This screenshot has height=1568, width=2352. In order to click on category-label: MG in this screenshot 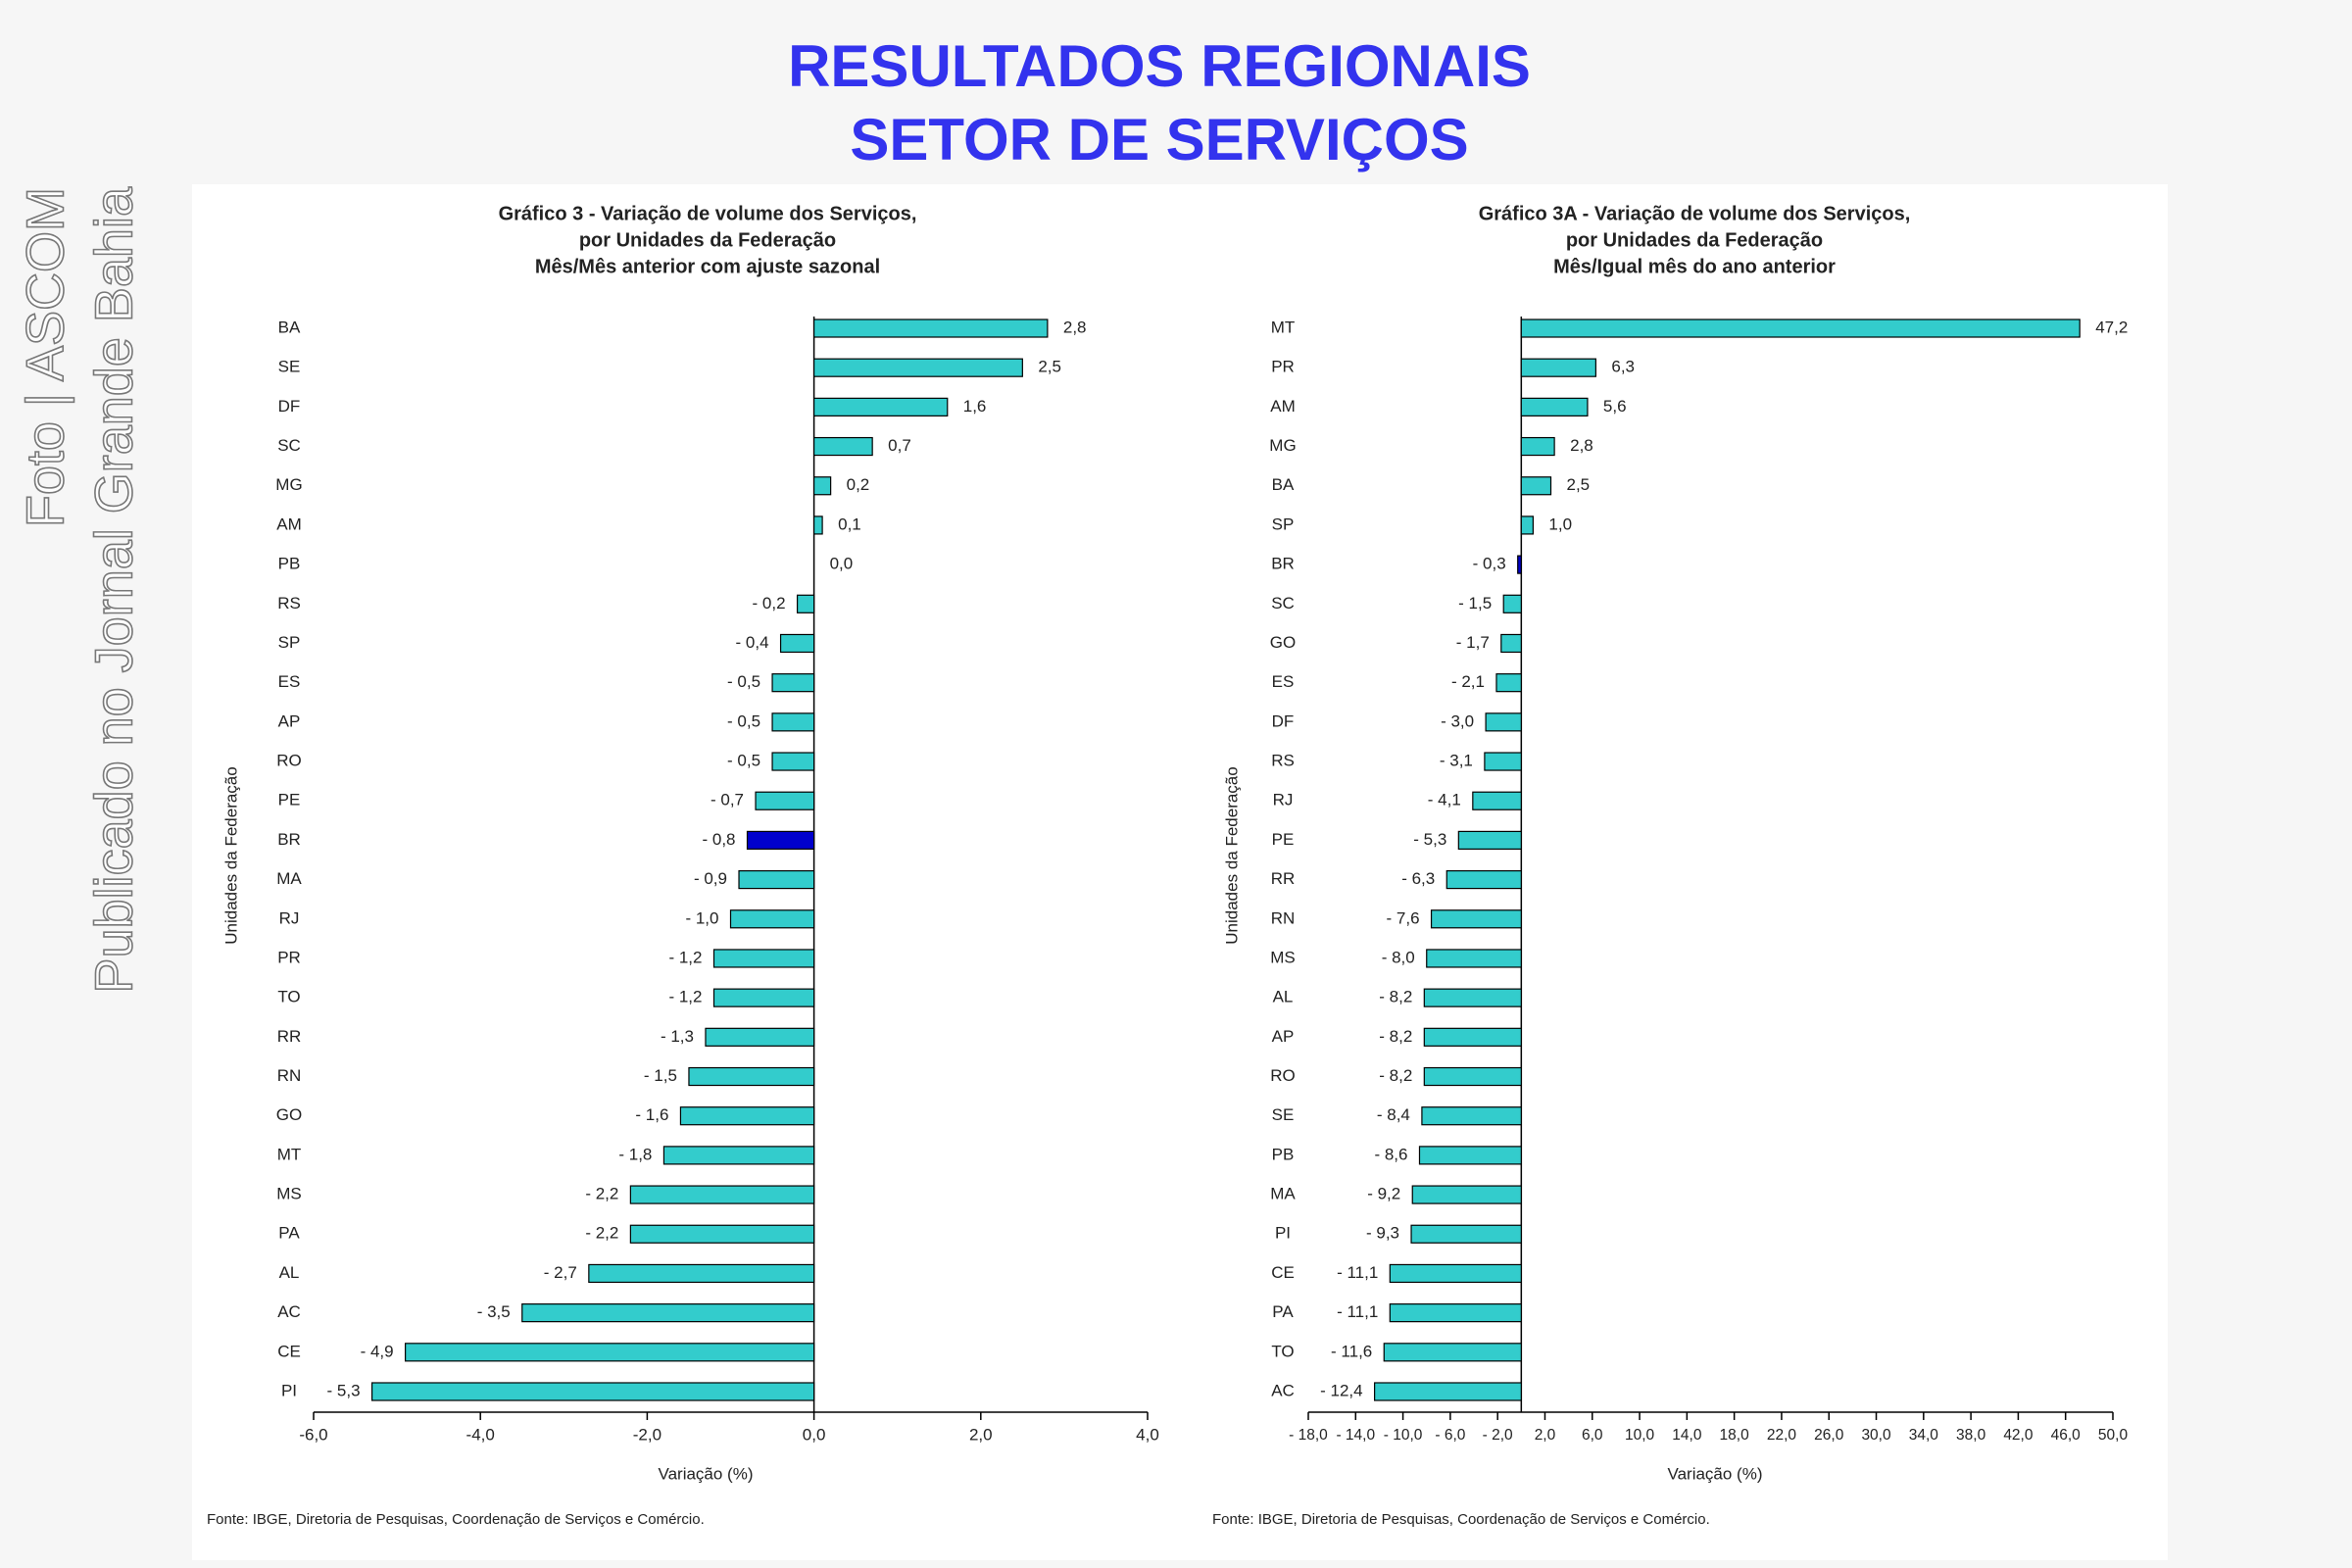, I will do `click(288, 484)`.